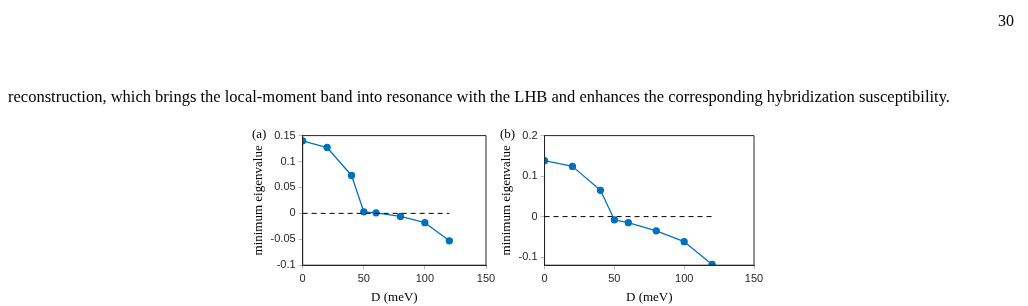  What do you see at coordinates (285, 186) in the screenshot?
I see `y-tick-label: 0.05` at bounding box center [285, 186].